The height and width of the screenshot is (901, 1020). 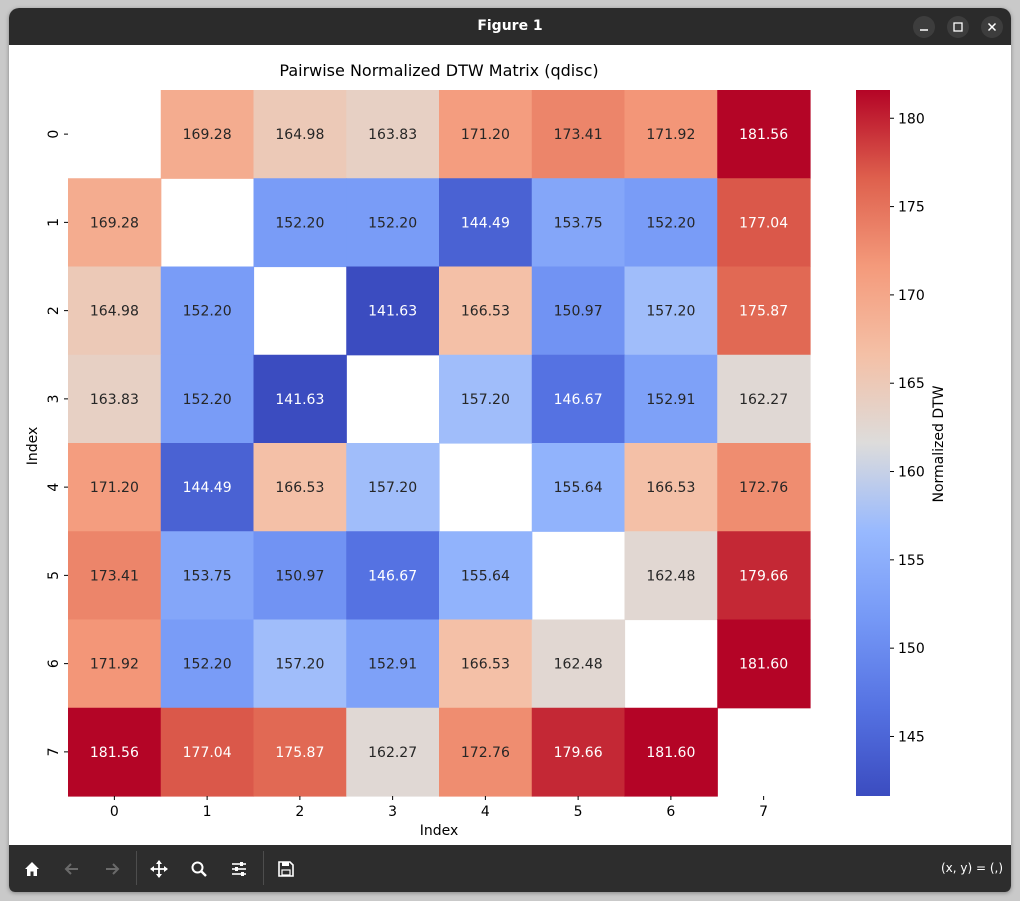 What do you see at coordinates (763, 812) in the screenshot?
I see `x-tick-label: 7` at bounding box center [763, 812].